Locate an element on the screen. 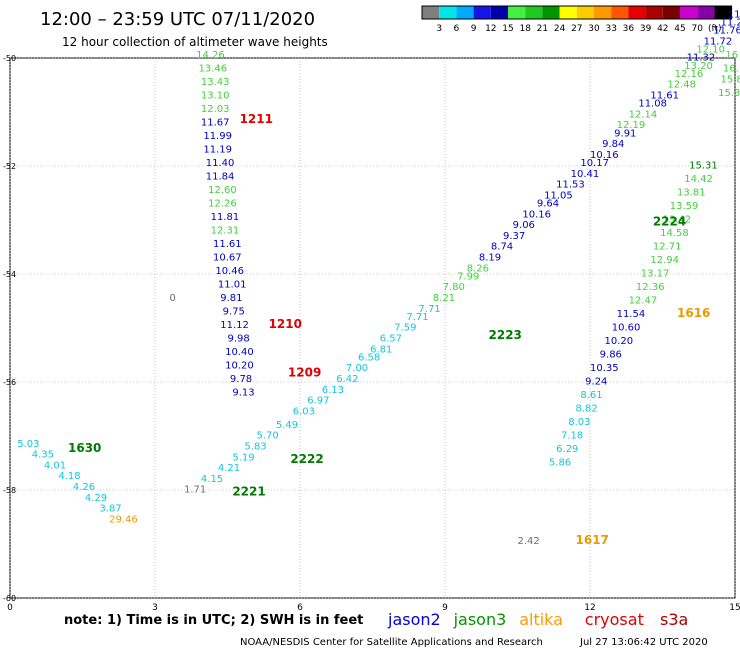 Image resolution: width=740 pixels, height=655 pixels. wave-height-label: 12.60 is located at coordinates (222, 190).